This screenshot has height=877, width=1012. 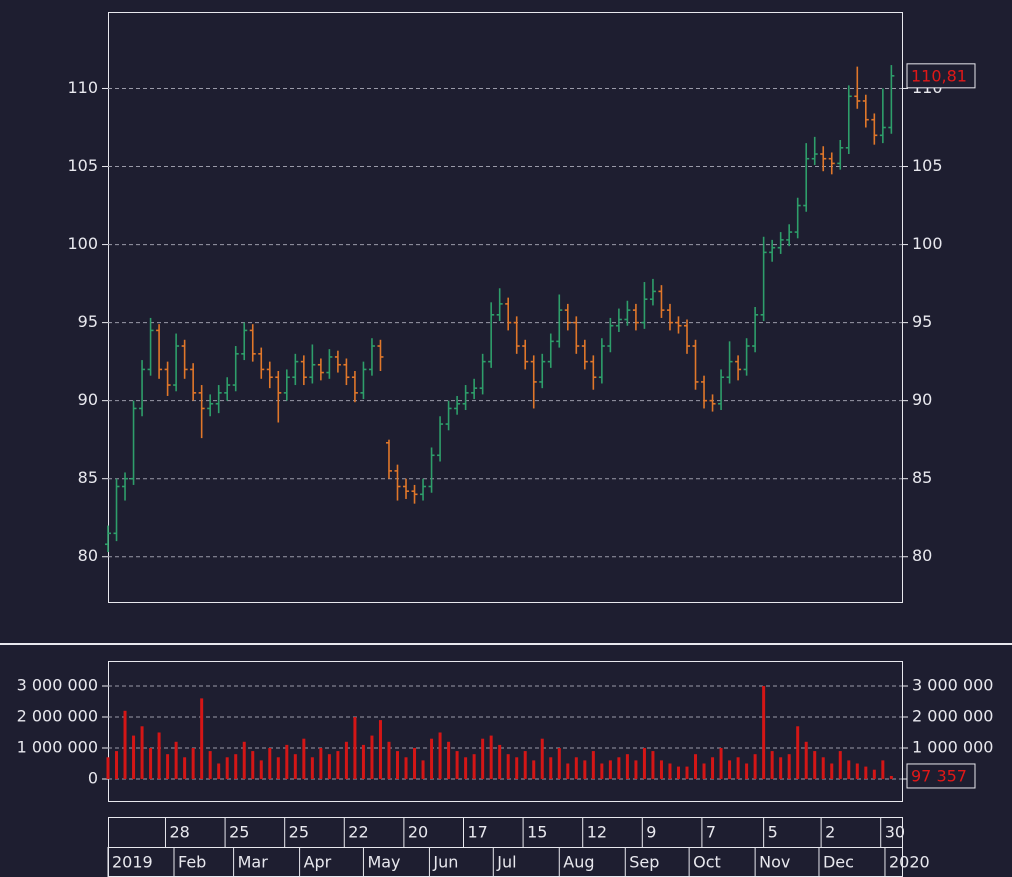 I want to click on last-value-box, so click(x=941, y=76).